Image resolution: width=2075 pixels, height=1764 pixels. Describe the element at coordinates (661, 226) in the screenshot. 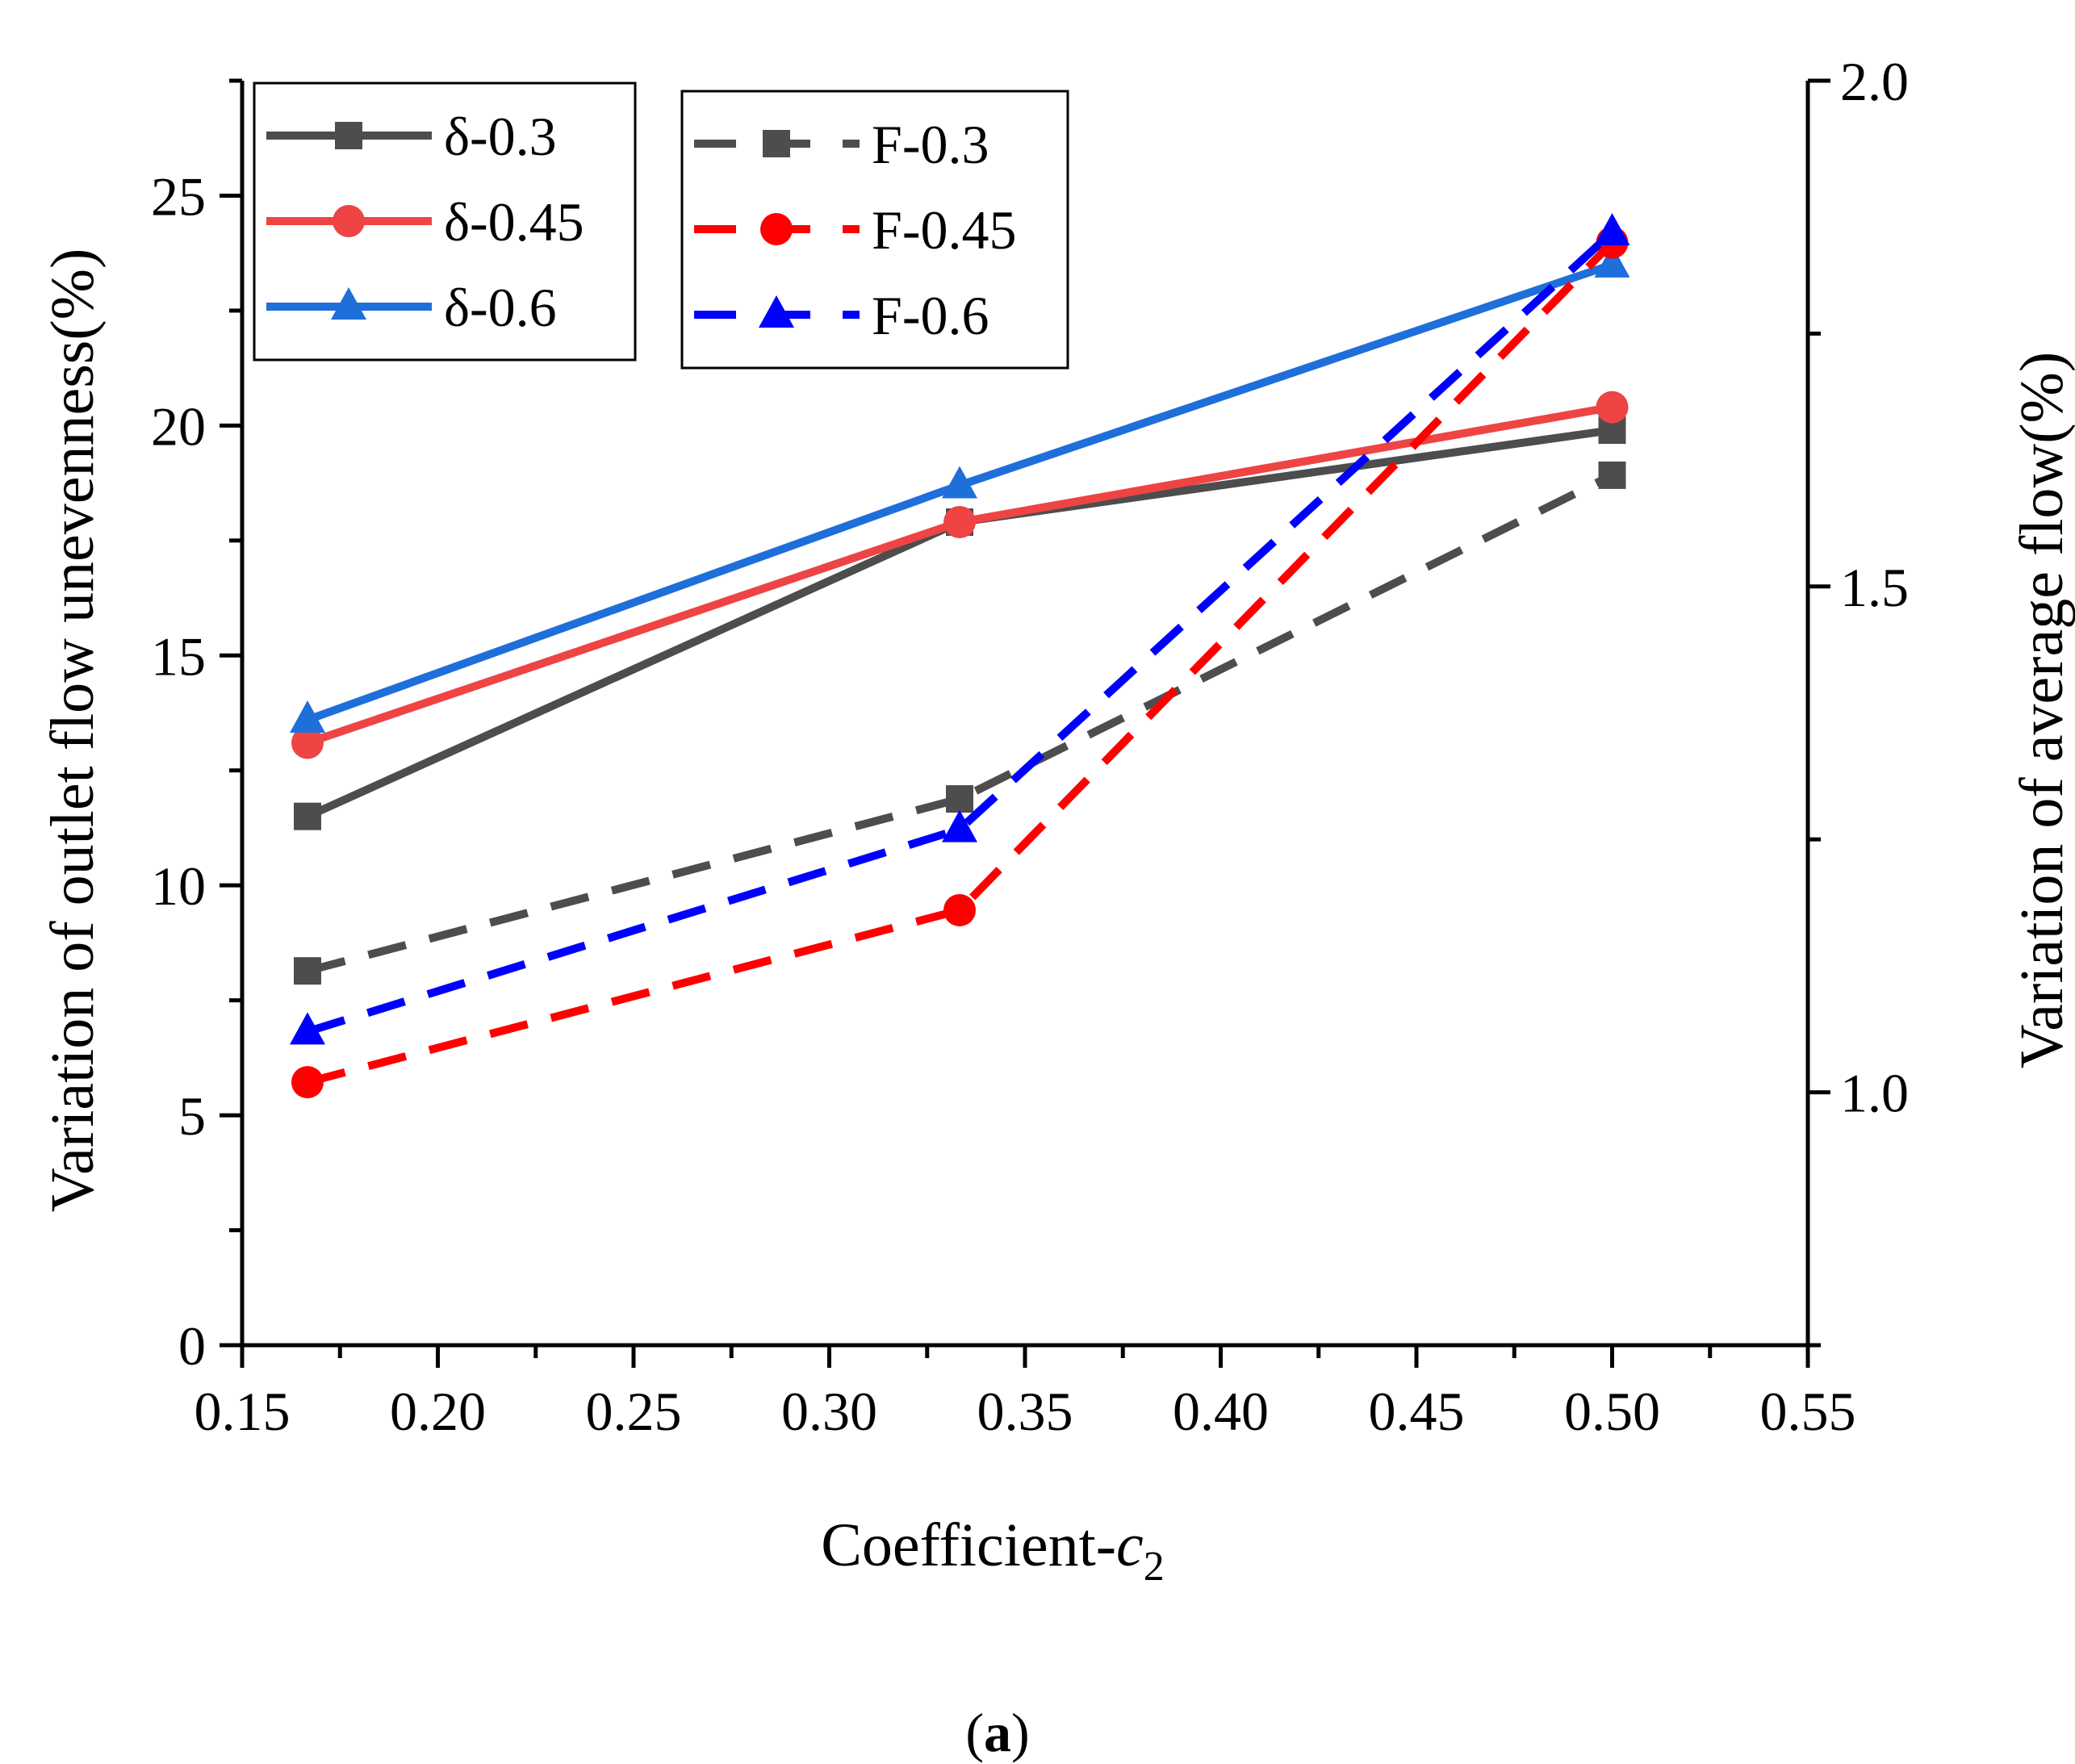

I see `legend-layer: δ-0.3 δ-0.45 δ-0.6 F-0.3 F-0.45 F-0.6` at that location.